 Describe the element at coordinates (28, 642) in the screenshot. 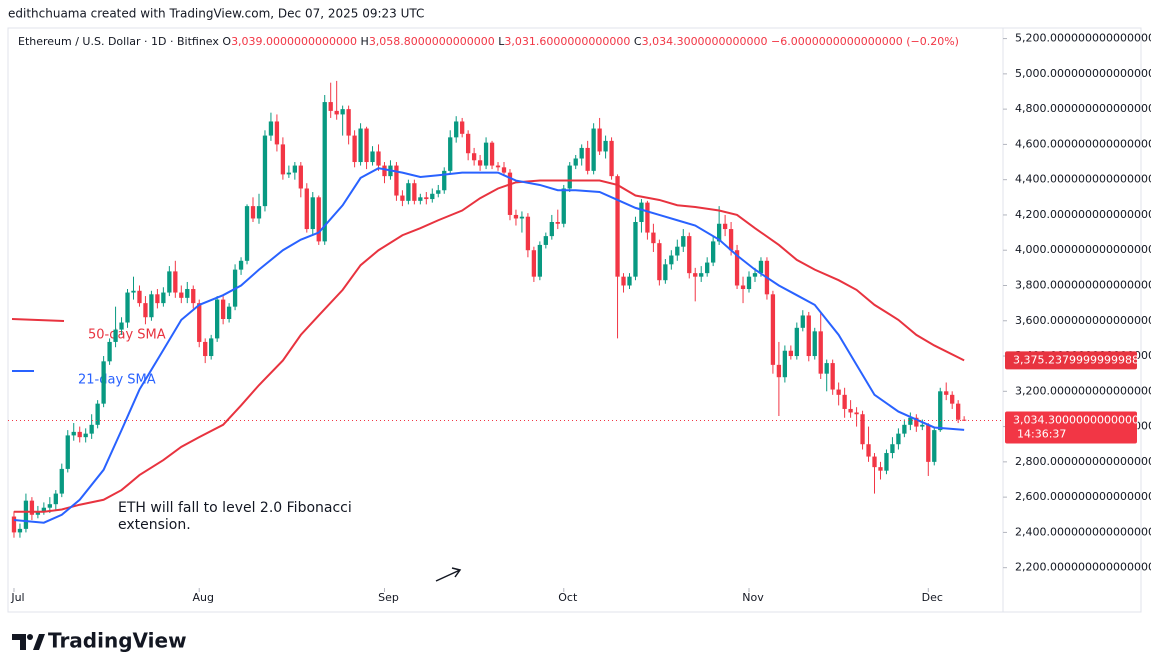

I see `brand-logo` at that location.